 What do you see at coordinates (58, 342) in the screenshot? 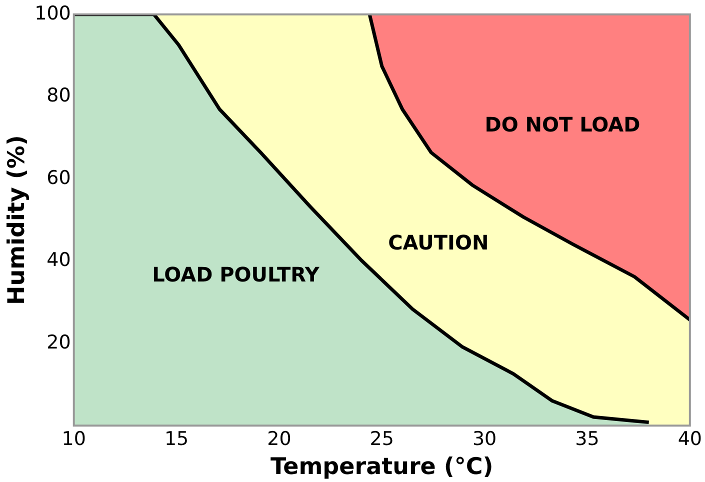
I see `y-tick-label: 20` at bounding box center [58, 342].